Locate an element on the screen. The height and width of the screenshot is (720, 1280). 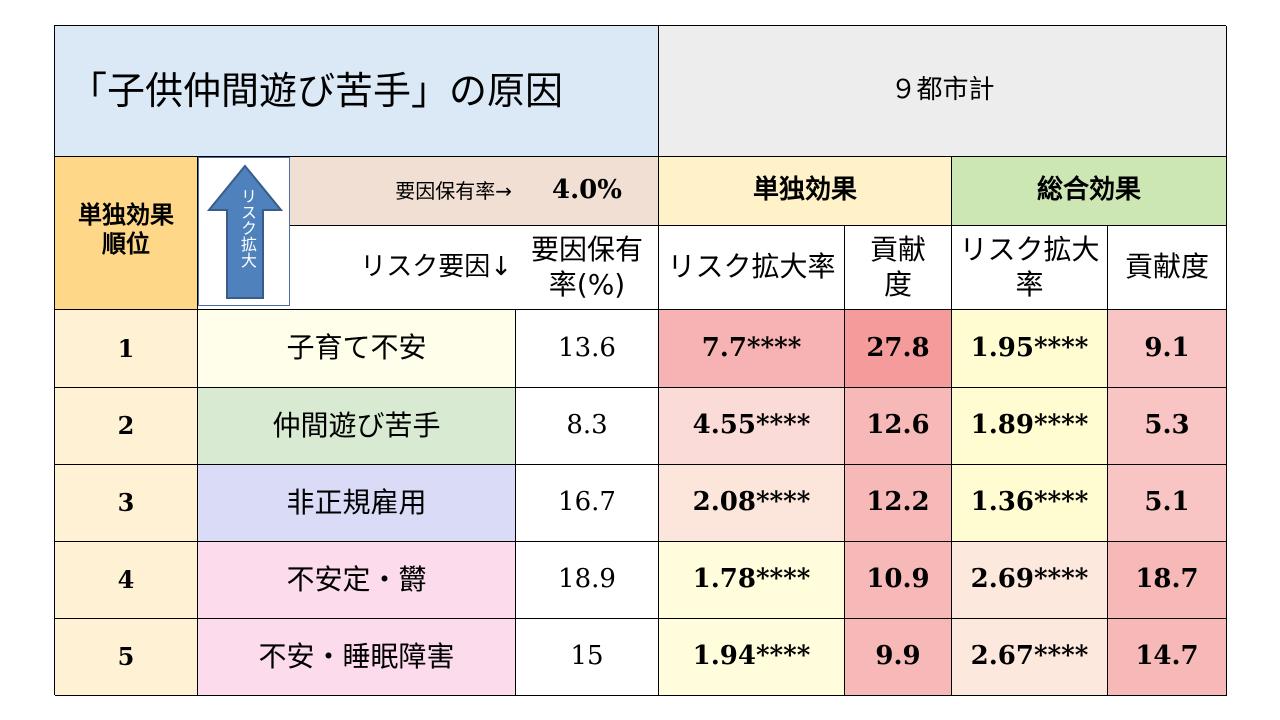
total-contribution-cell: 5.1 is located at coordinates (1167, 503).